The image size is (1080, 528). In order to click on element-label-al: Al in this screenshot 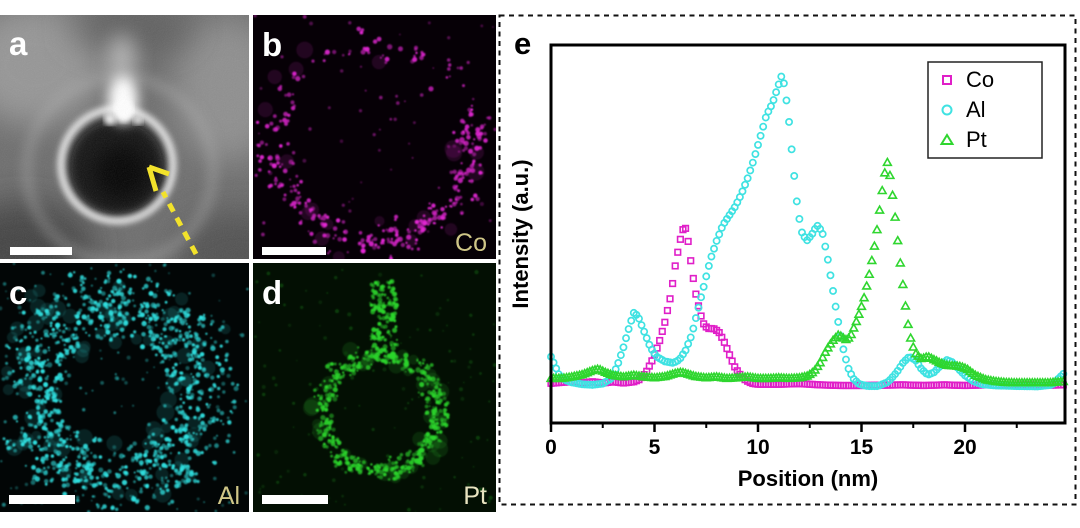, I will do `click(229, 496)`.